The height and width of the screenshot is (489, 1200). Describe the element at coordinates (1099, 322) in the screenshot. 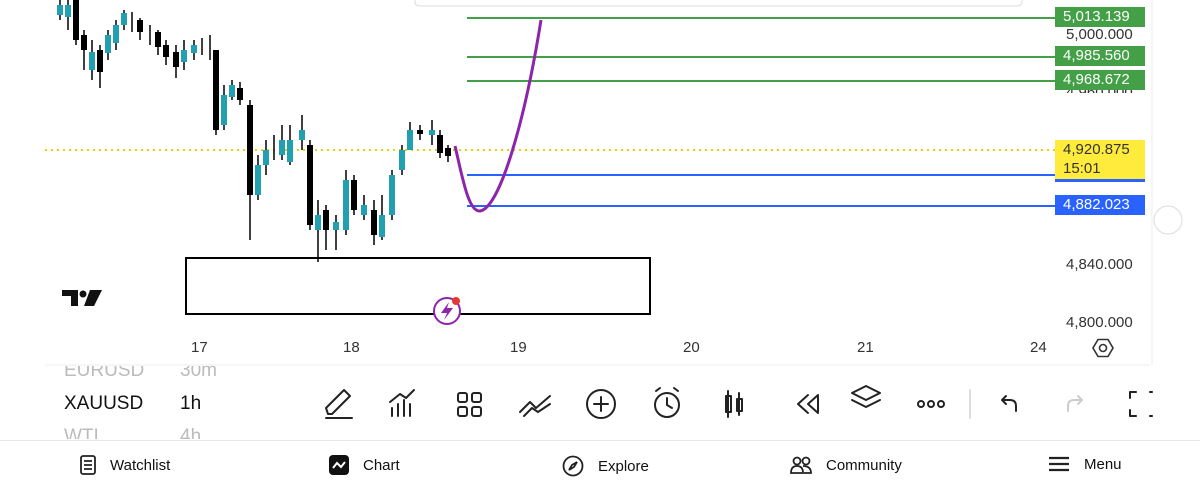

I see `price-tick: 4,800.000` at that location.